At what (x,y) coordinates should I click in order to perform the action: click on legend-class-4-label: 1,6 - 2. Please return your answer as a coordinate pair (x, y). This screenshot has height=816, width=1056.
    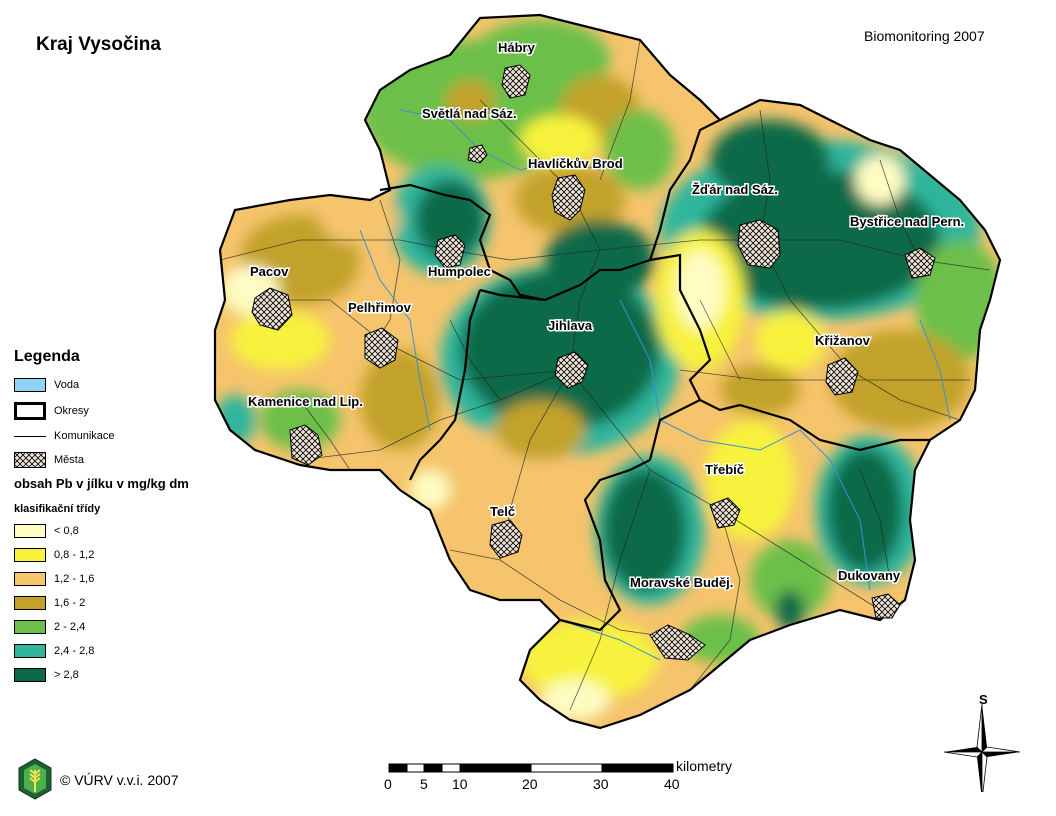
    Looking at the image, I should click on (70, 603).